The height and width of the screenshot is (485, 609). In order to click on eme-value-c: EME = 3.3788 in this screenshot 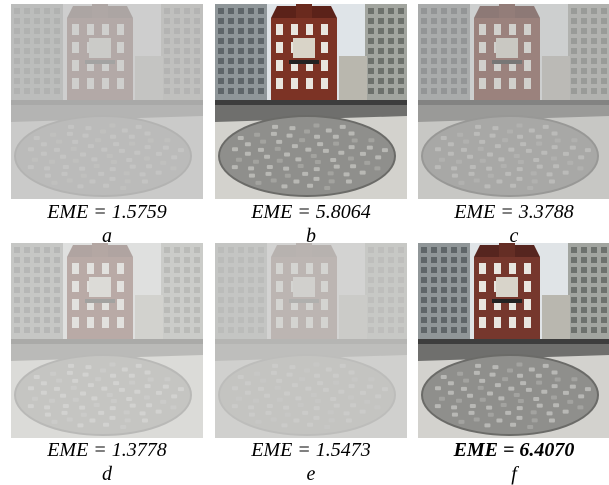, I will do `click(514, 212)`.